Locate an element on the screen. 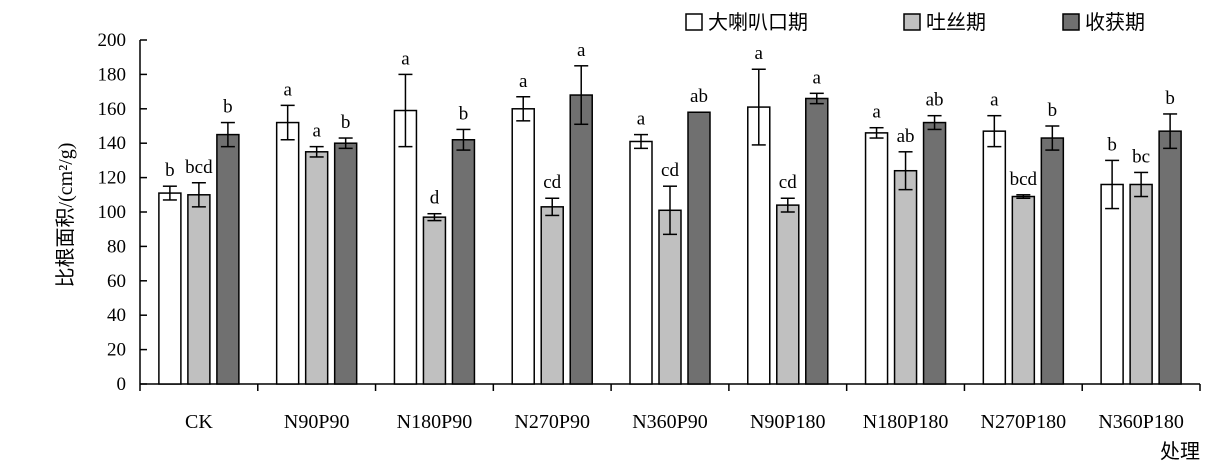 Image resolution: width=1221 pixels, height=467 pixels. y-tick-label: 0 is located at coordinates (122, 384).